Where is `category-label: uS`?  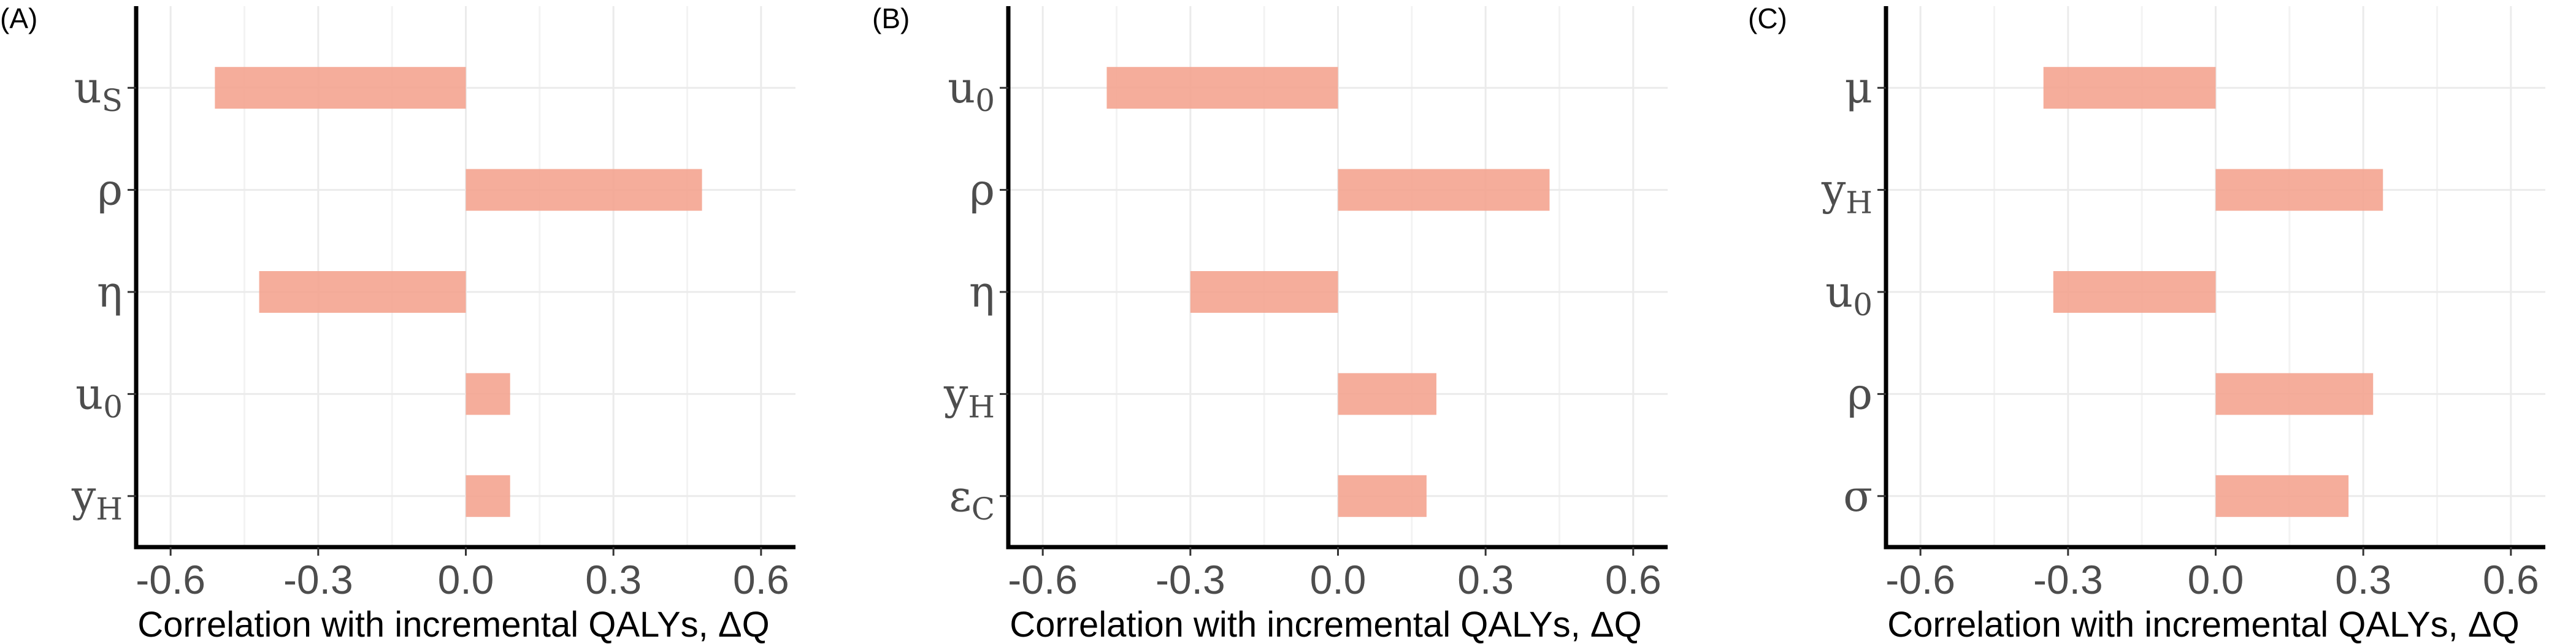 category-label: uS is located at coordinates (98, 90).